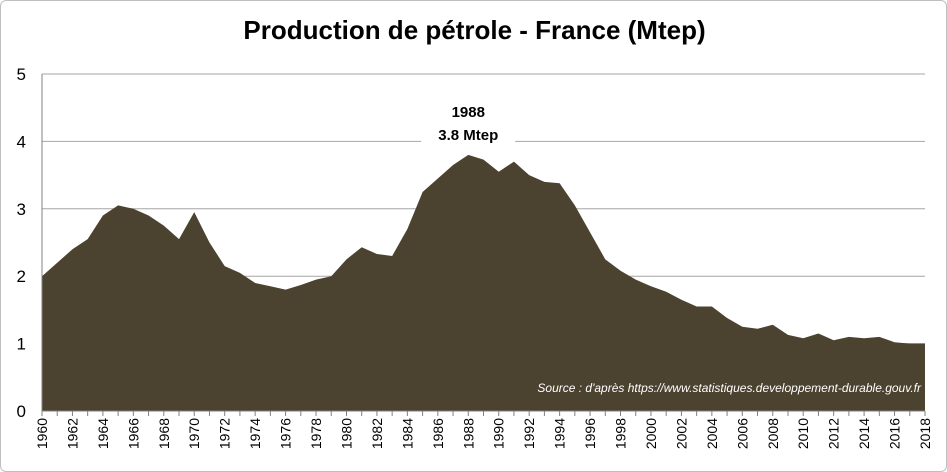 The width and height of the screenshot is (947, 472). I want to click on y-tick-label: 3, so click(21, 209).